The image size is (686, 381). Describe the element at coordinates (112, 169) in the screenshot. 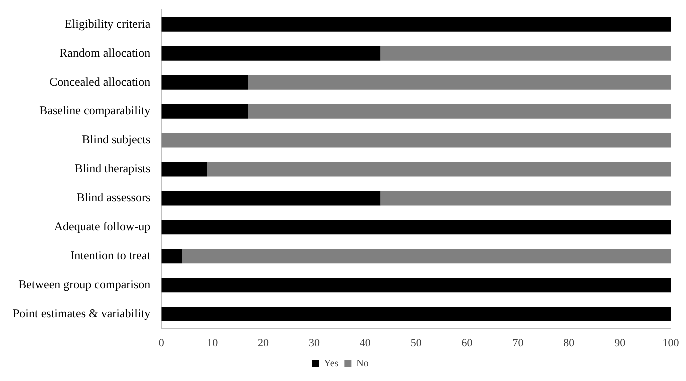

I see `y-tick-label: Blind therapists` at that location.